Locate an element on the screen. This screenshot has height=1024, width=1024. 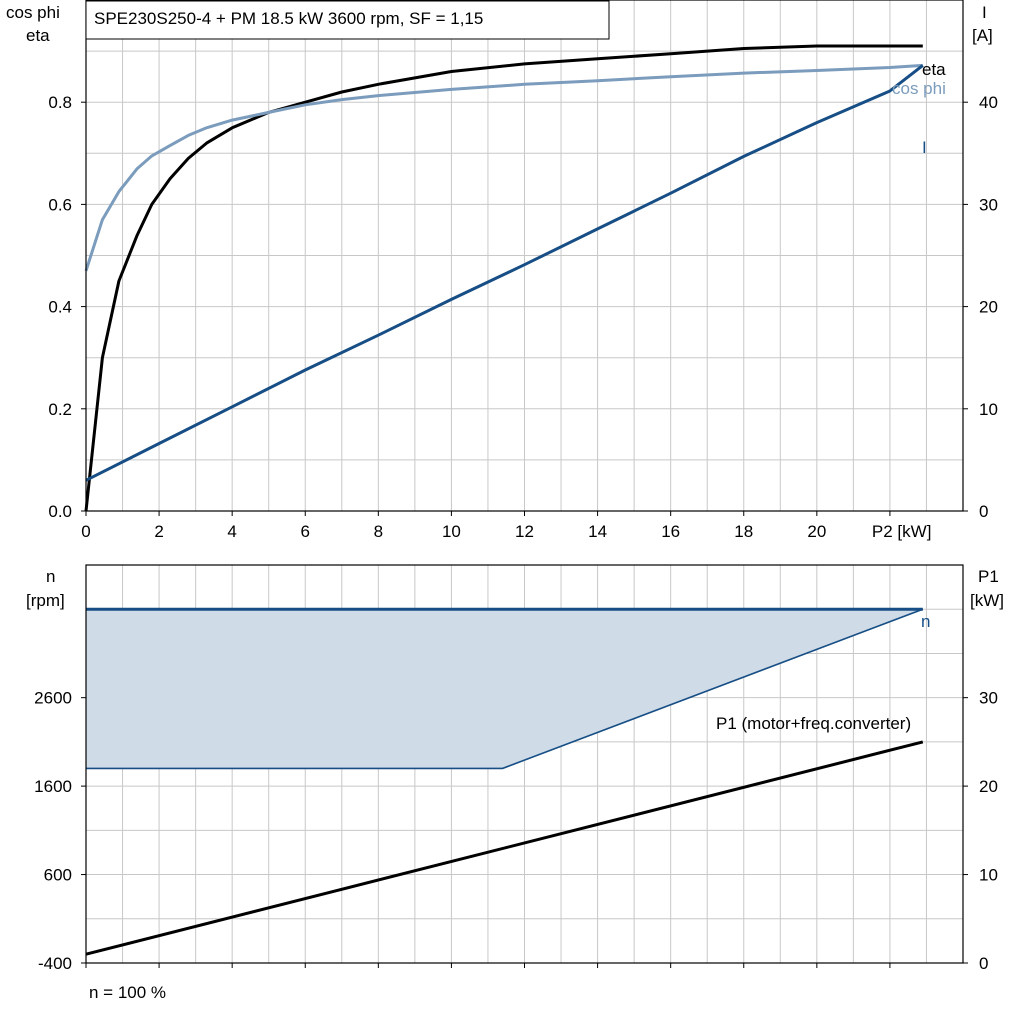
bottom-left-tick-label: 600 is located at coordinates (58, 875).